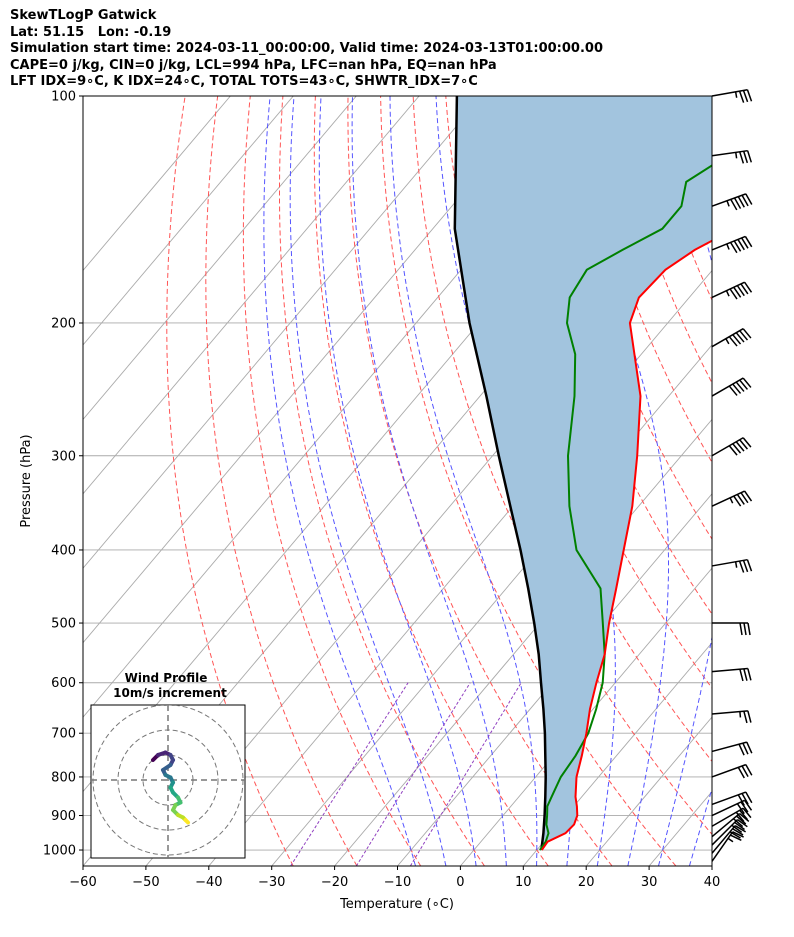  What do you see at coordinates (523, 882) in the screenshot?
I see `x-tick-label: 10` at bounding box center [523, 882].